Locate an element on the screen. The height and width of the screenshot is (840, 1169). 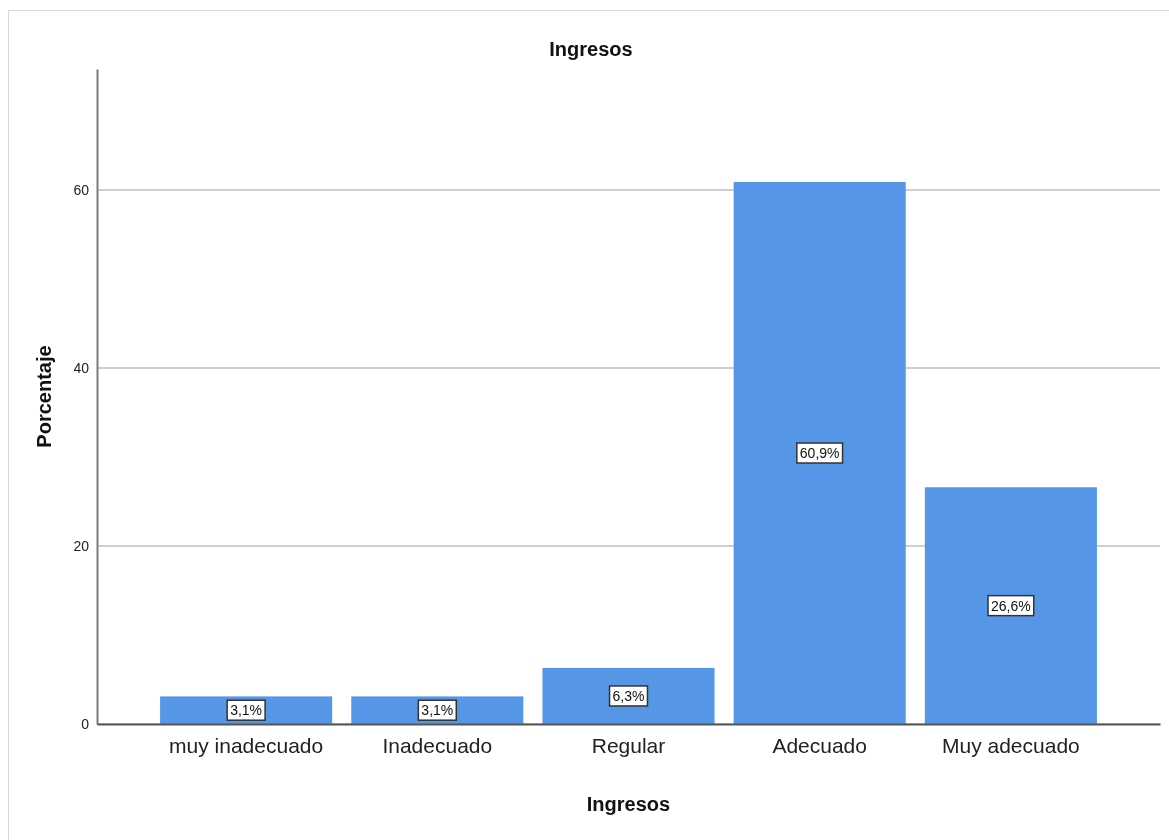
y-tick-label: 40 is located at coordinates (81, 368).